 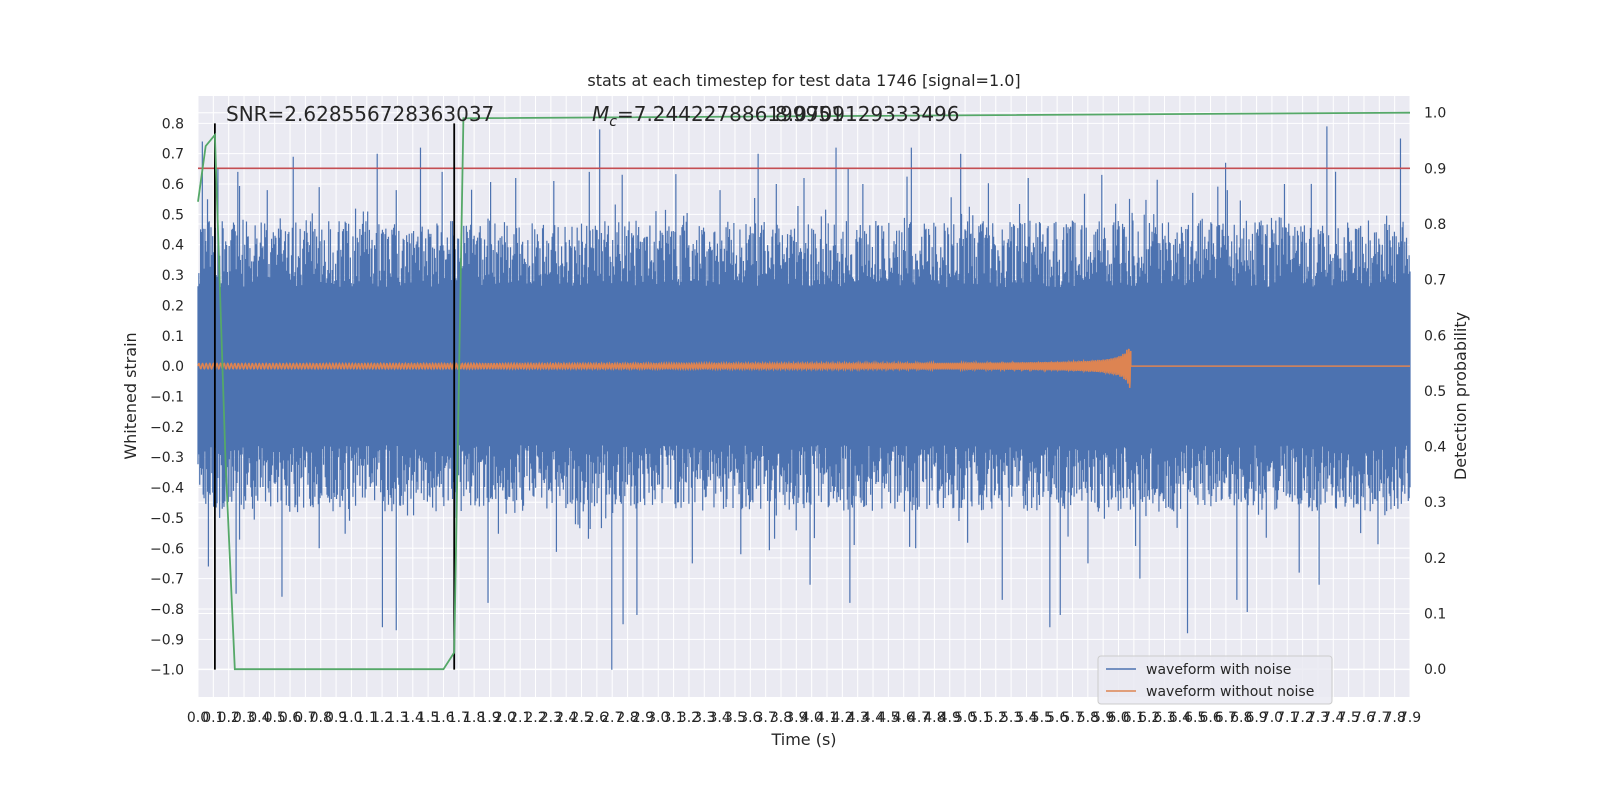 I want to click on mc-overlap-annotation: 8.0709129333496, so click(x=867, y=114).